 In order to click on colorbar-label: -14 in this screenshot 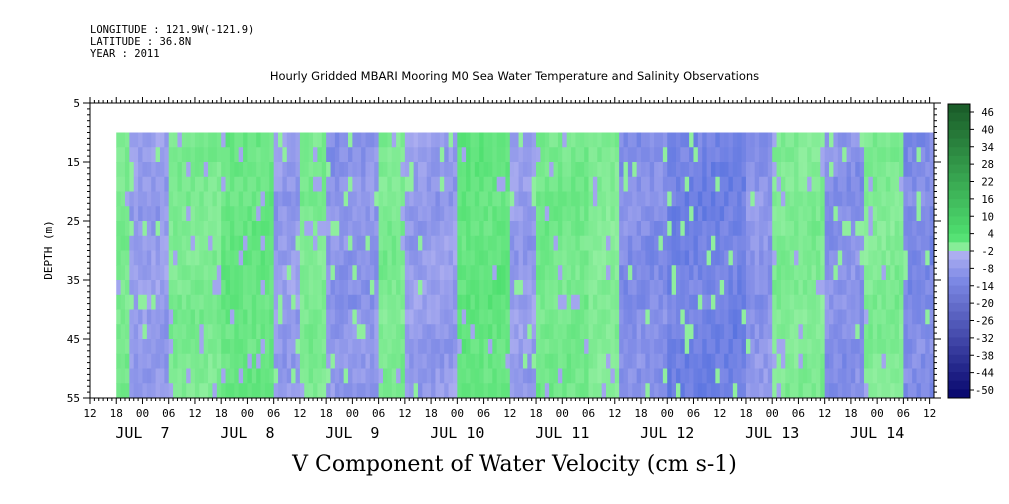, I will do `click(984, 287)`.